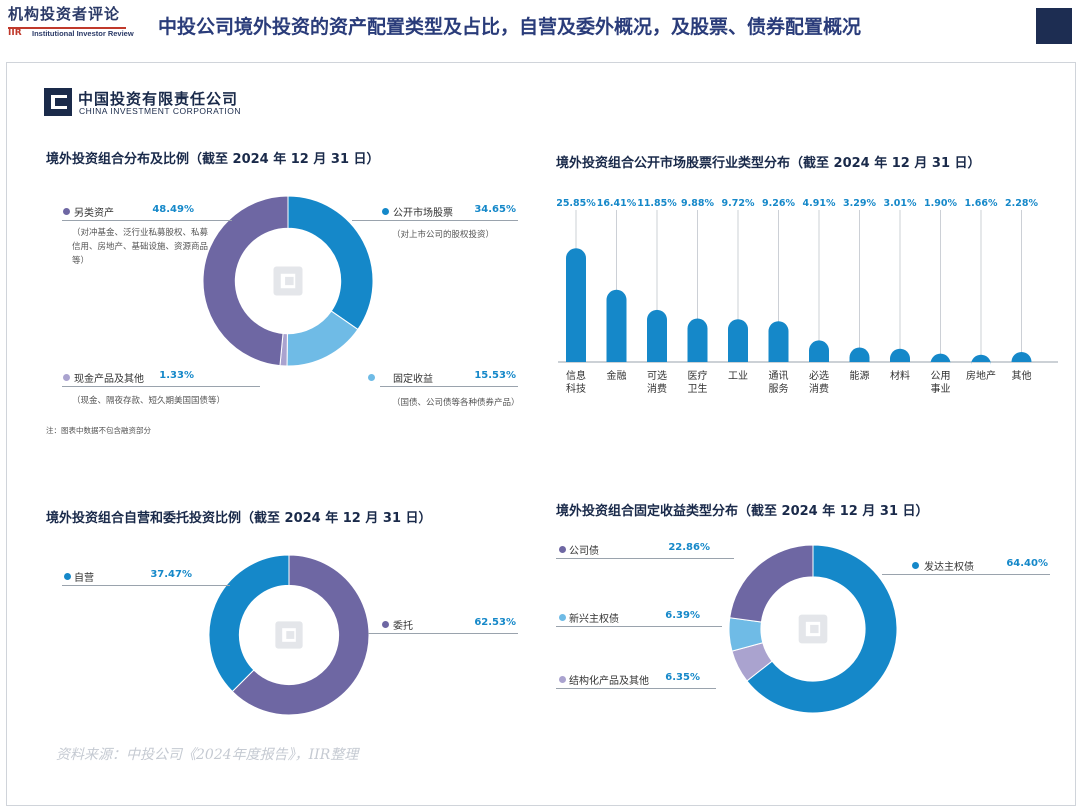  Describe the element at coordinates (941, 388) in the screenshot. I see `bar-tick-label: 事业` at that location.